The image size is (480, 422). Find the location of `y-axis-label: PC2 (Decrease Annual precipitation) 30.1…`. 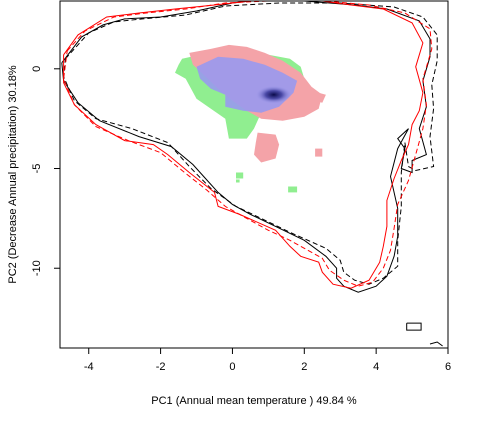

y-axis-label: PC2 (Decrease Annual precipitation) 30.1… is located at coordinates (13, 174).